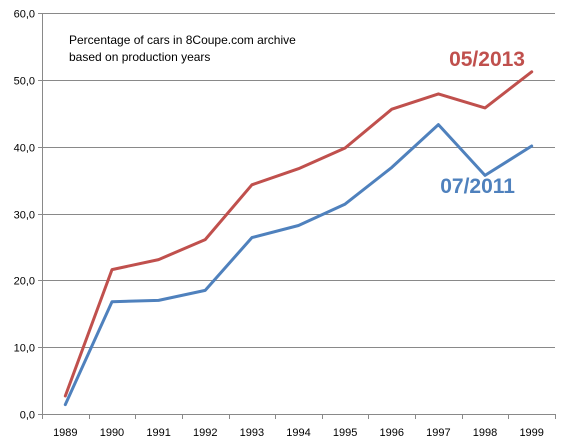  I want to click on x-tick-label: 1994, so click(298, 433).